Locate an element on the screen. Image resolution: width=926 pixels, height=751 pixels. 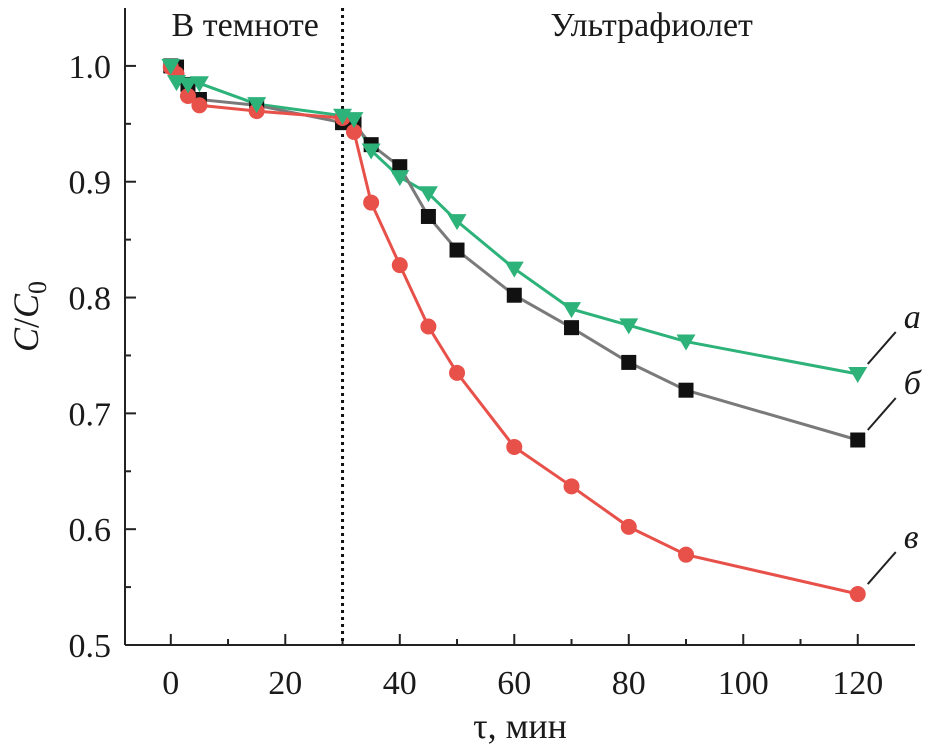
x-tick-label: 100 is located at coordinates (743, 683).